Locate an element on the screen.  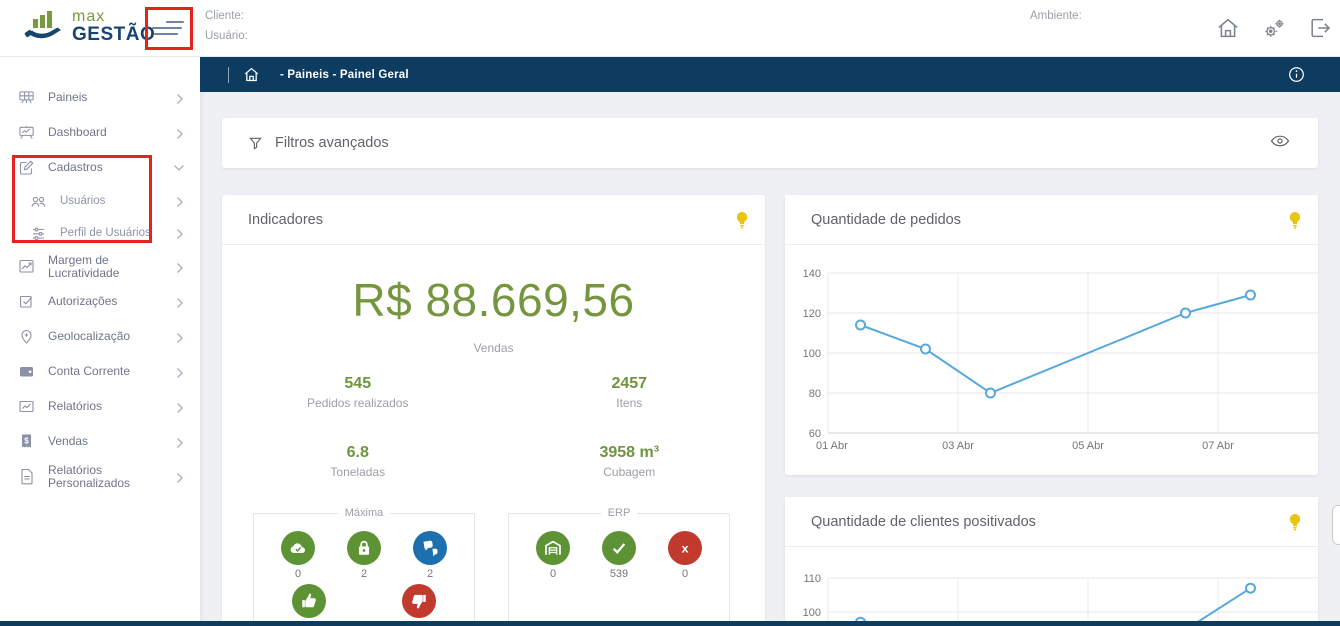
status-count: 2 is located at coordinates (364, 574).